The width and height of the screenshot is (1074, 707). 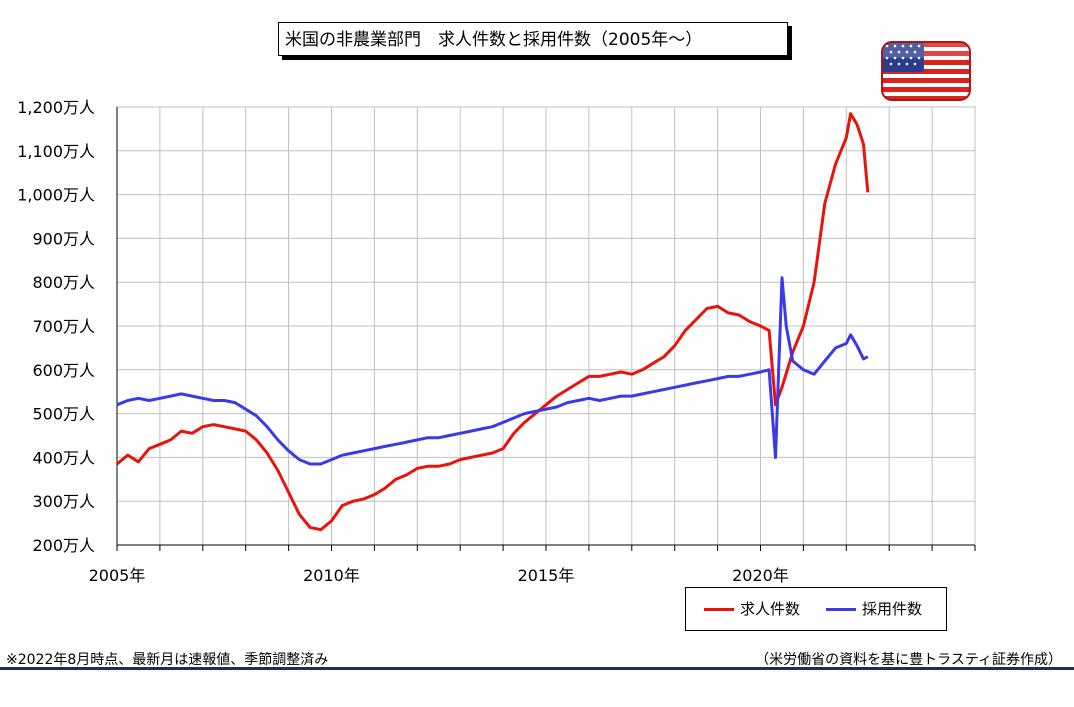 What do you see at coordinates (908, 660) in the screenshot?
I see `source-note: （米労働省の資料を基に豊トラスティ証券作成）` at bounding box center [908, 660].